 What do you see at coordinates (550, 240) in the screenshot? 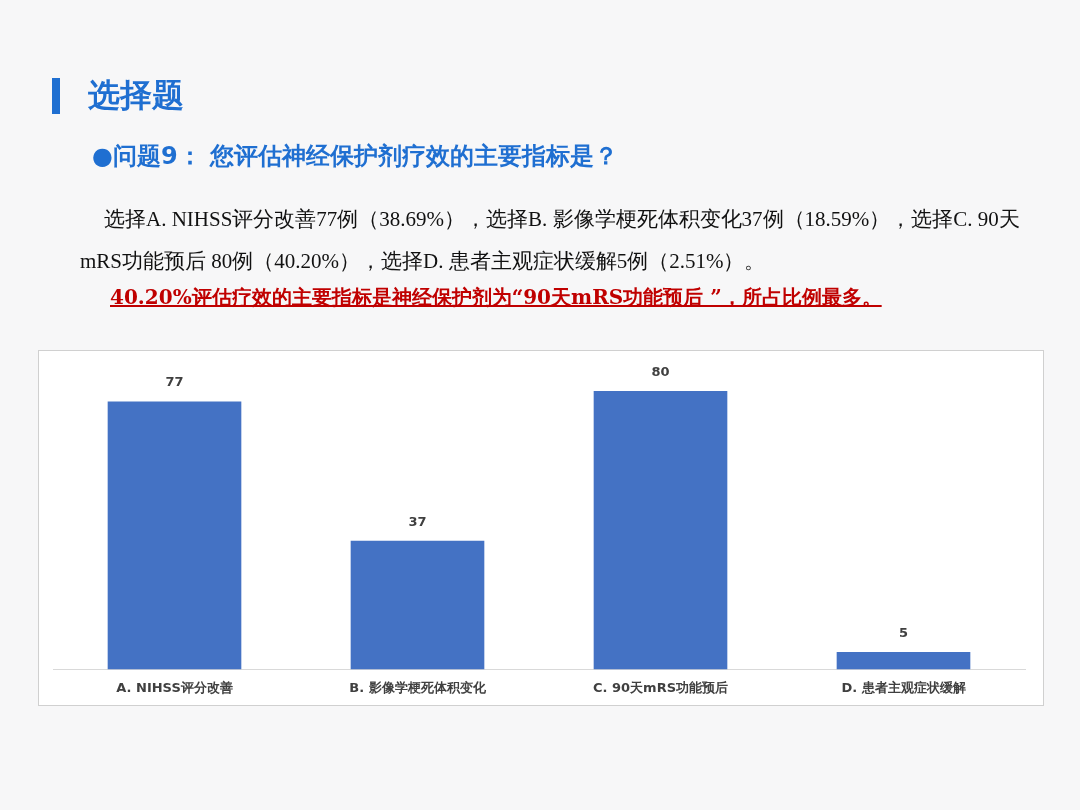
I see `text: 选择A. NIHSS评分改善77例（38.69%），选择B. 影像学梗死体积变化37例（18.59%），选择C. 90天mRS功能预后 80例（40.20%），选择D. 患者主观症状缓解5例（2.51%）。` at bounding box center [550, 240].